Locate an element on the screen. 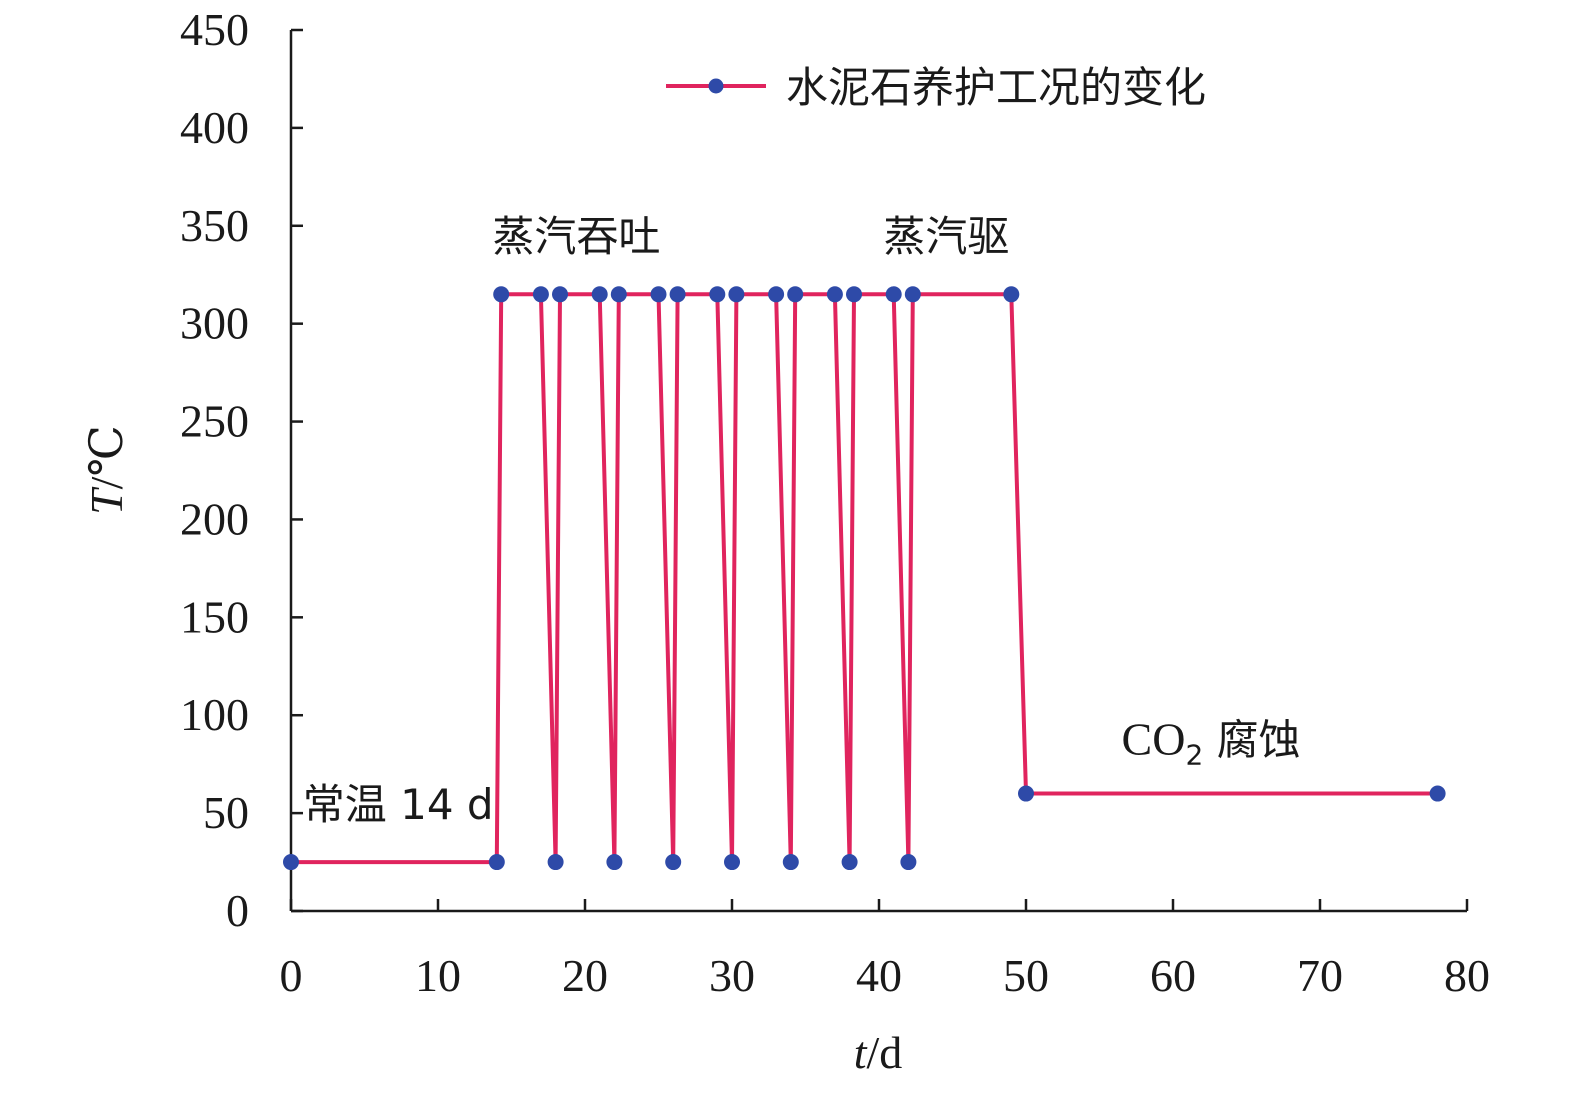 This screenshot has width=1575, height=1097. x-axis-var: t is located at coordinates (861, 1052).